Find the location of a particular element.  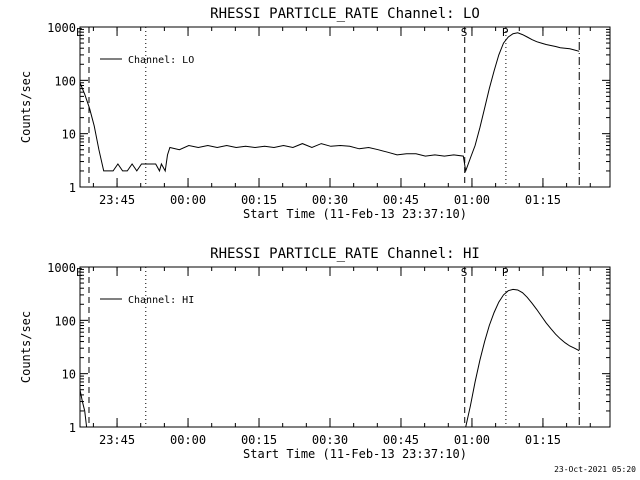

legend-label: Channel: LO is located at coordinates (161, 60).